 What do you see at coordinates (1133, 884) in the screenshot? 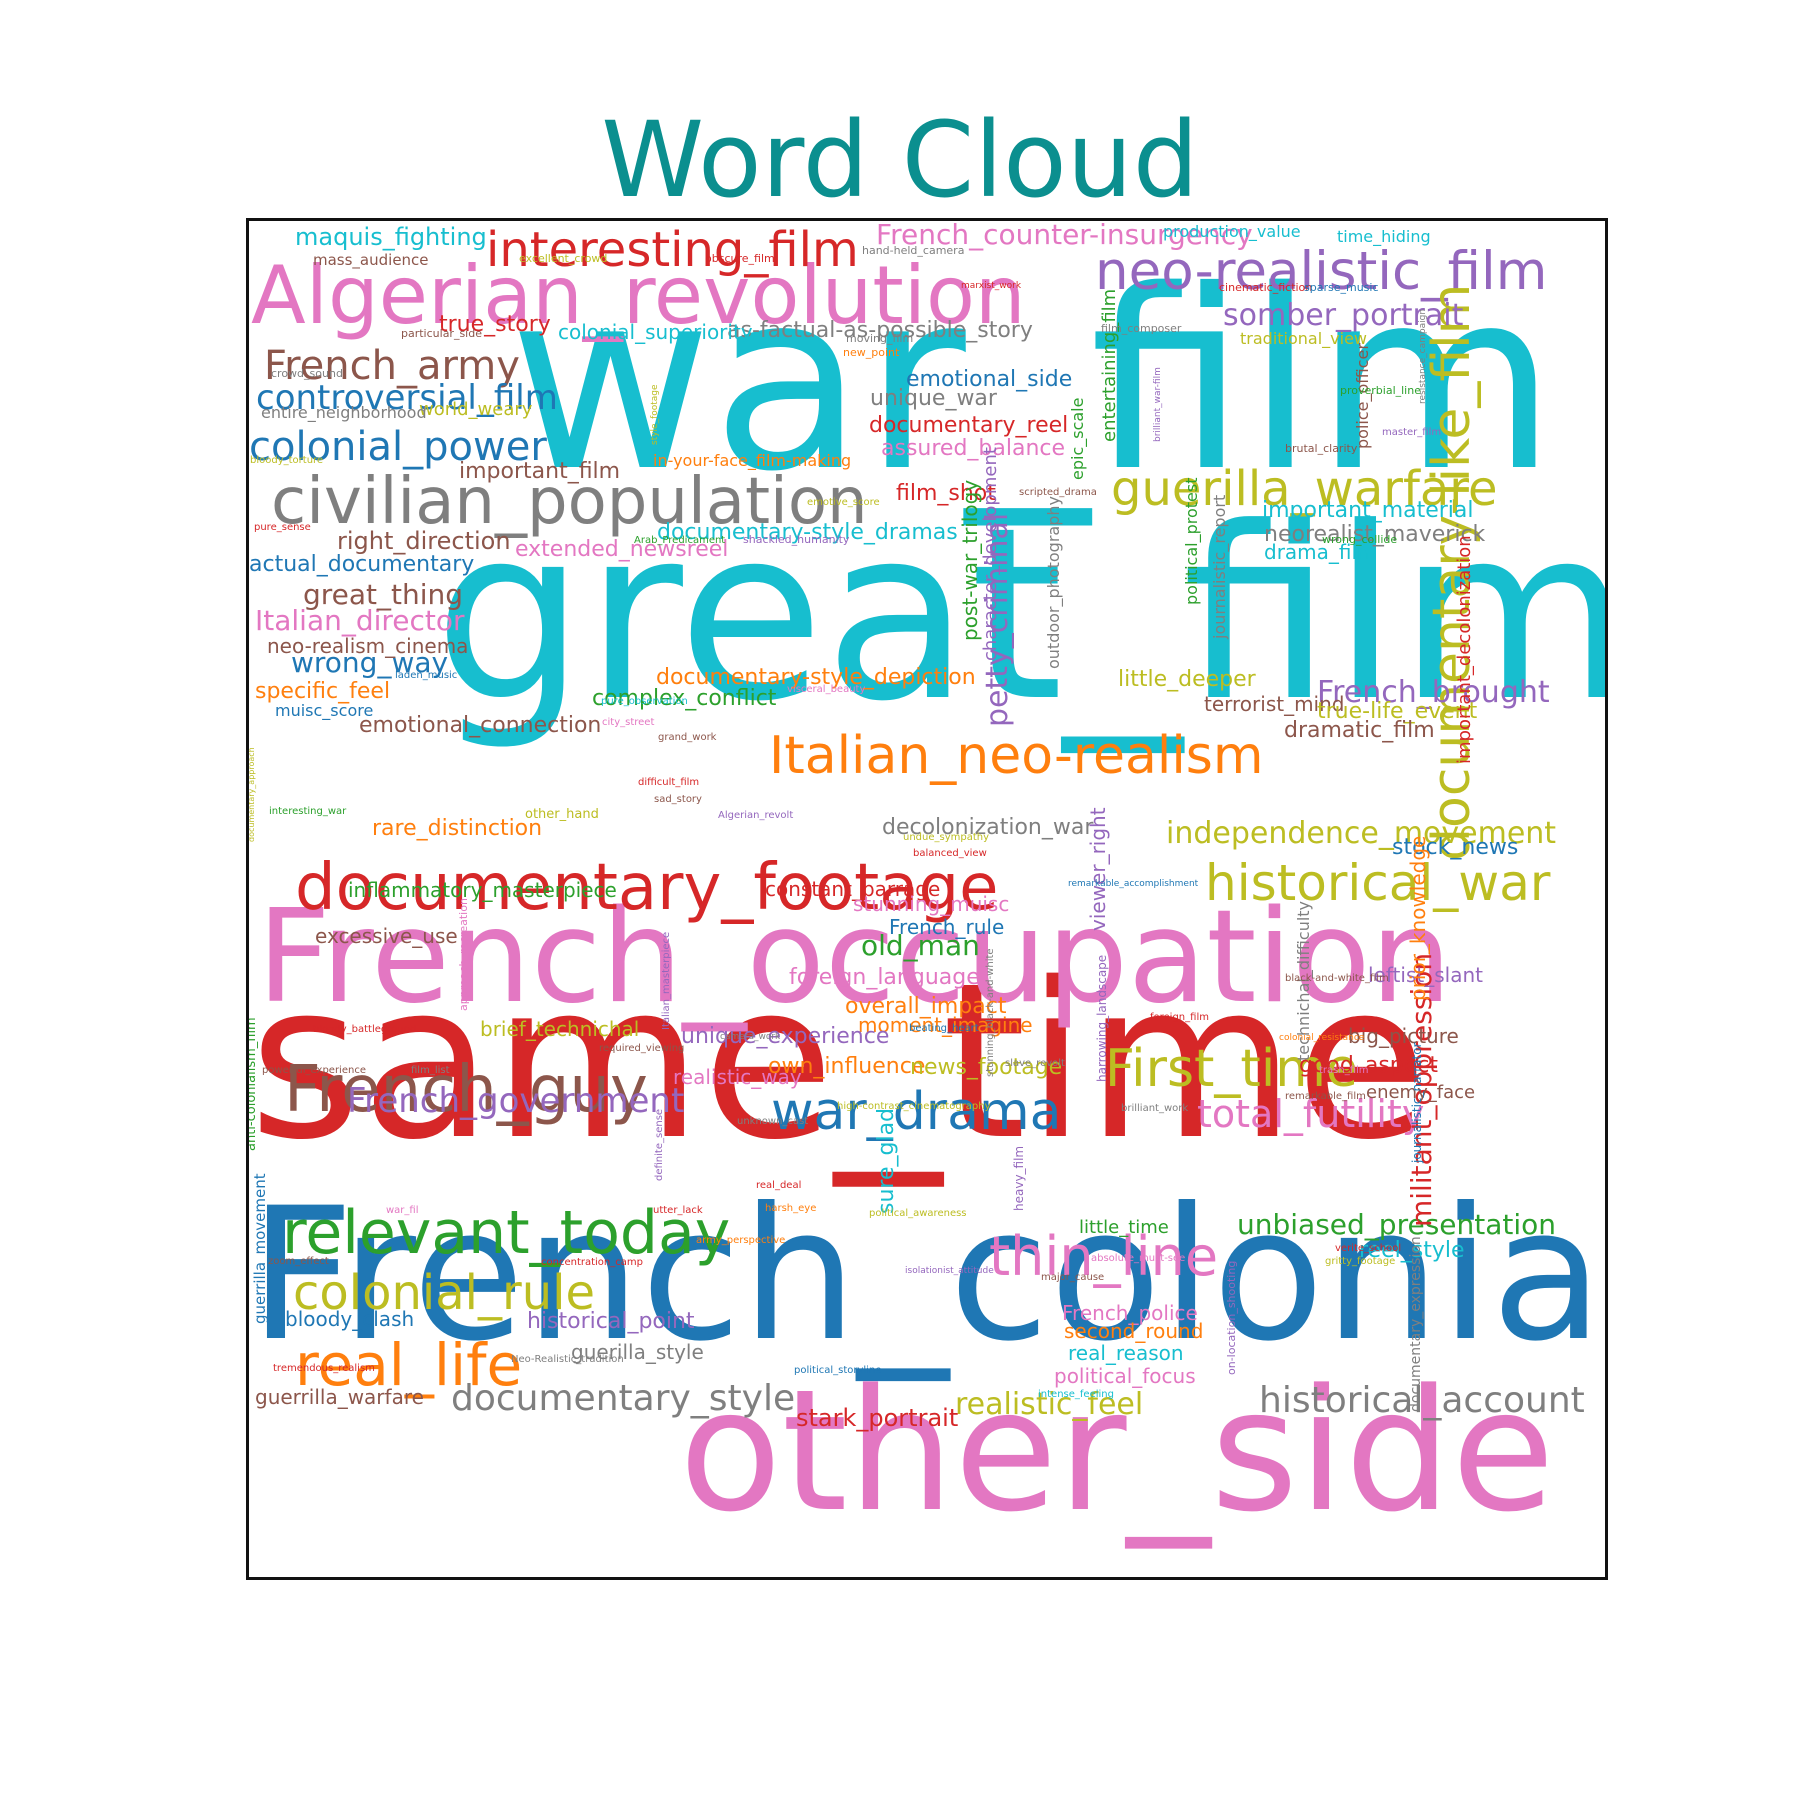
I see `word-remarkable-accomplishment: remarkable_accomplishment` at bounding box center [1133, 884].